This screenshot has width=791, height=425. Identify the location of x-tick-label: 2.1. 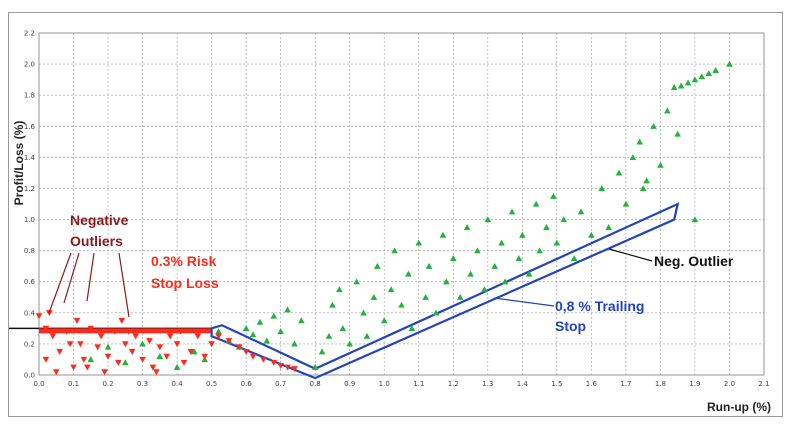
(763, 384).